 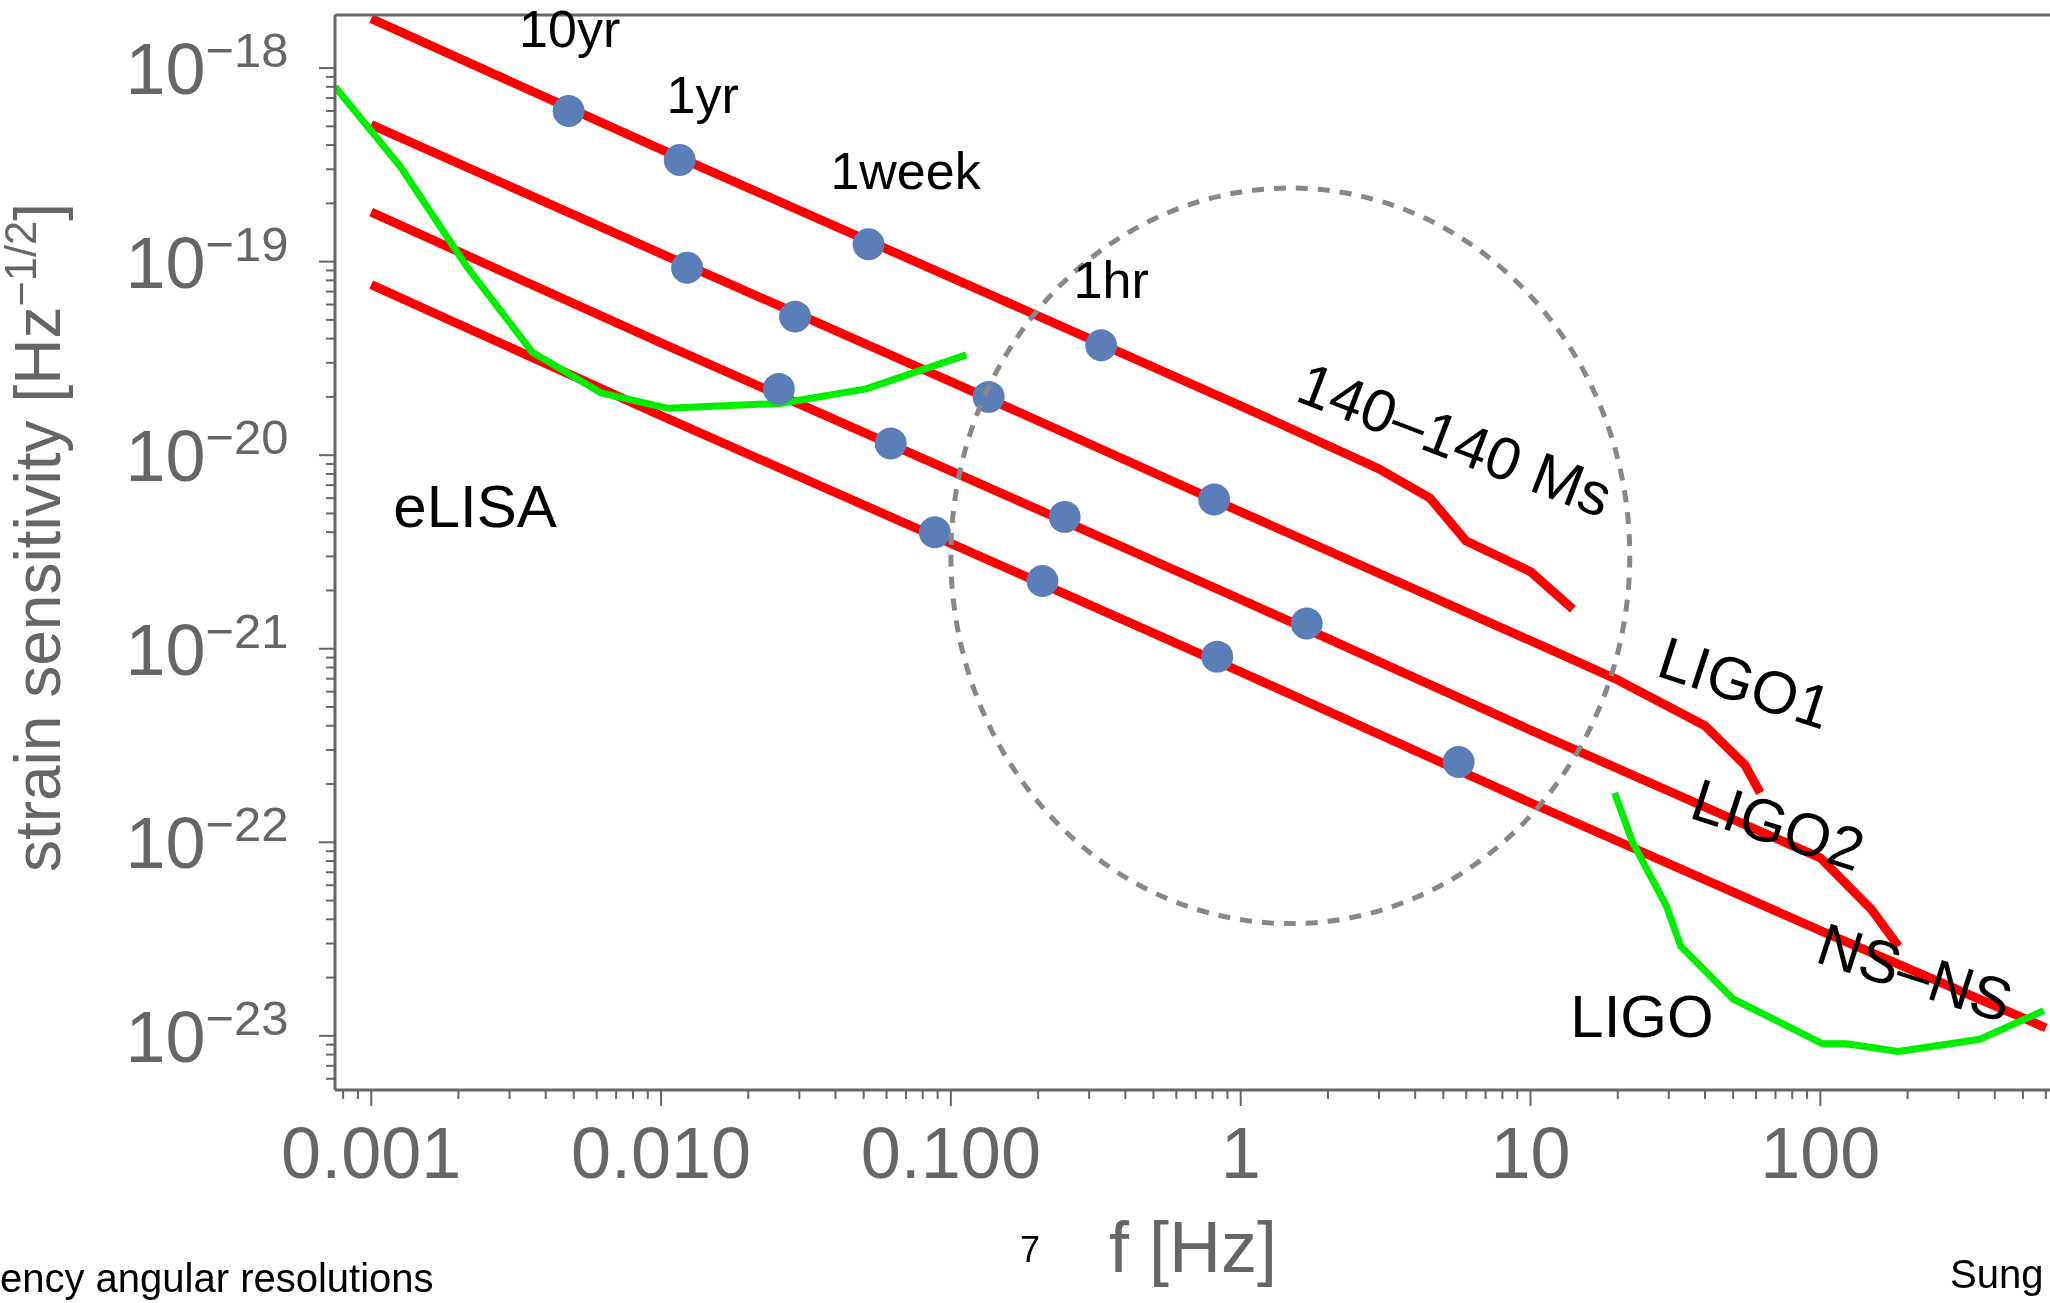 What do you see at coordinates (702, 94) in the screenshot?
I see `annotation: 1yr` at bounding box center [702, 94].